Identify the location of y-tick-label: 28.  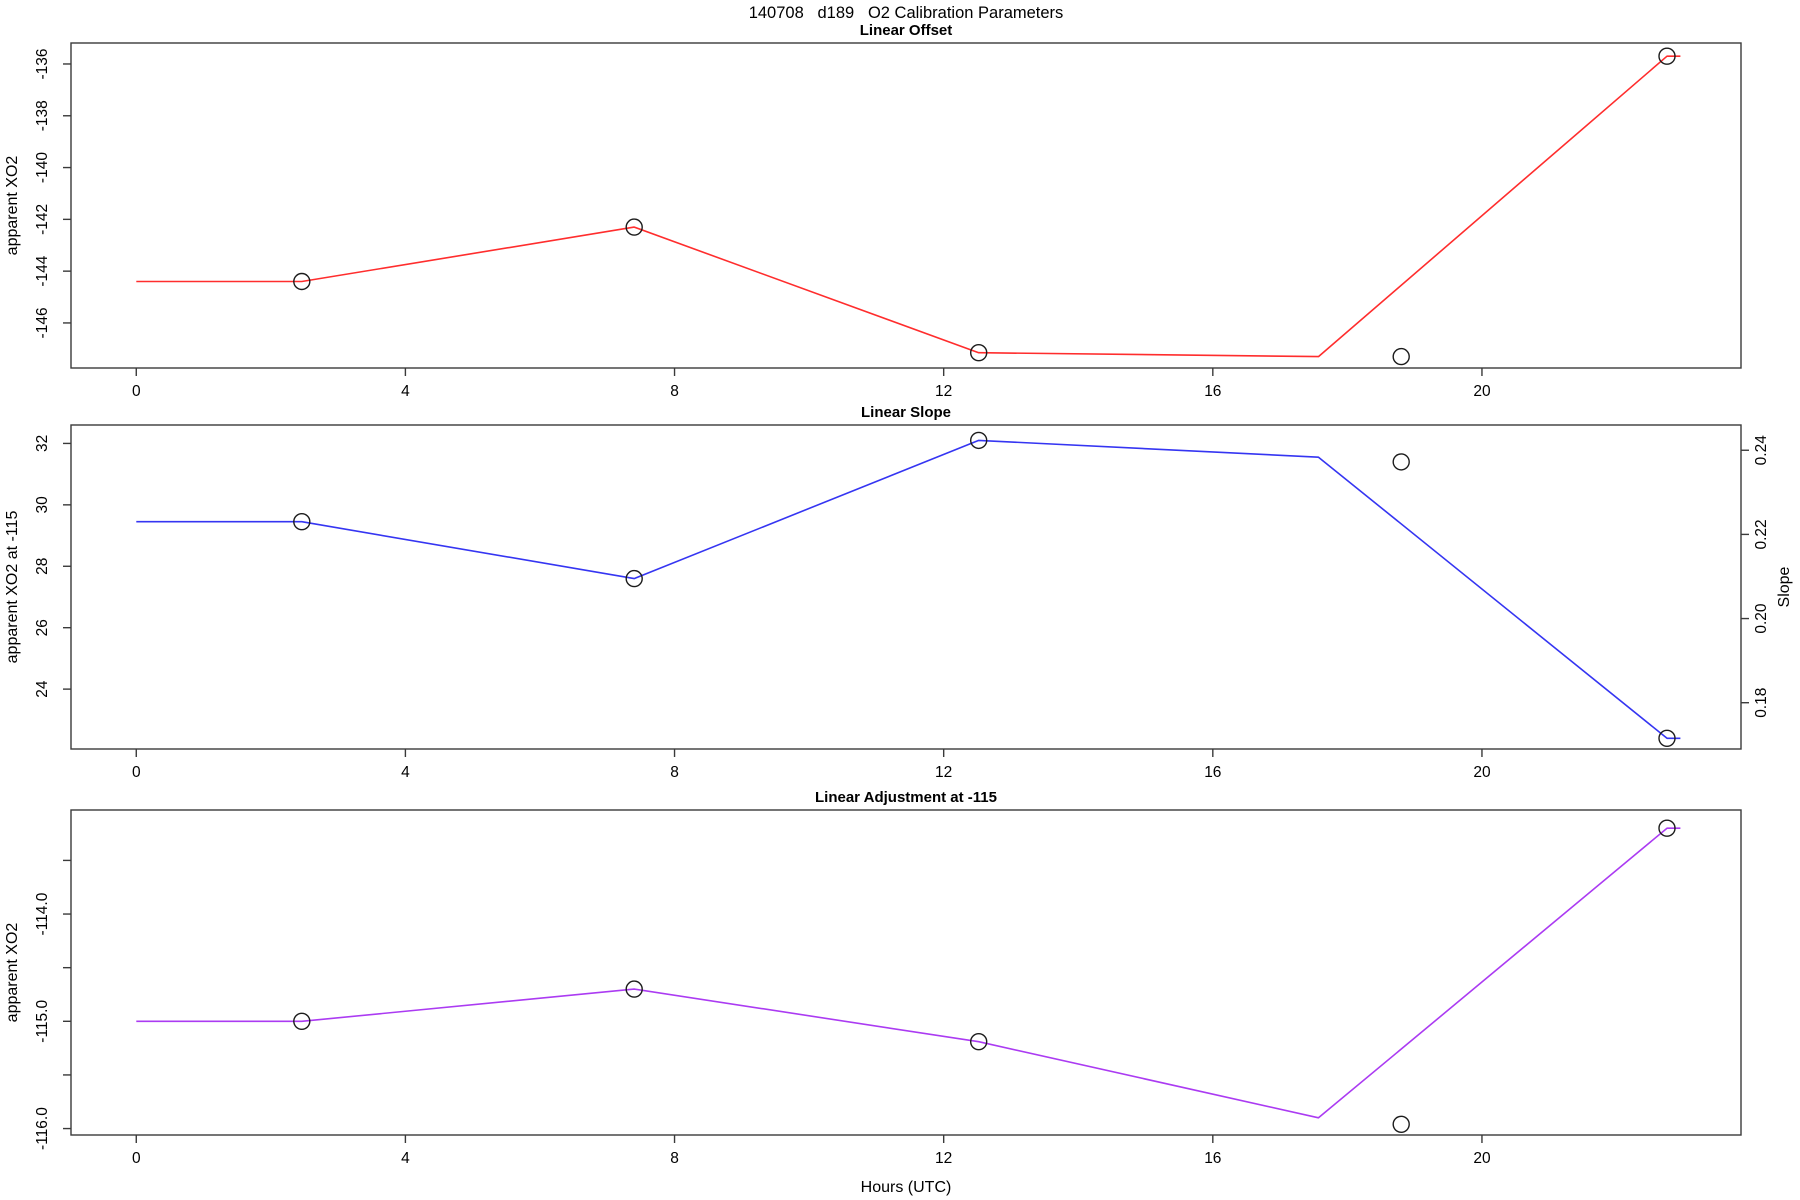
(42, 566).